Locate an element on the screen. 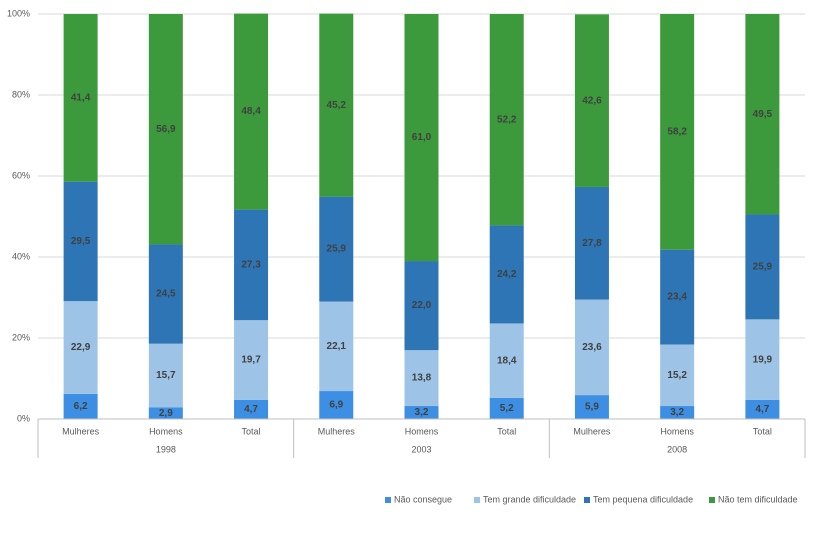 This screenshot has width=831, height=533. group-label: 1998 is located at coordinates (166, 449).